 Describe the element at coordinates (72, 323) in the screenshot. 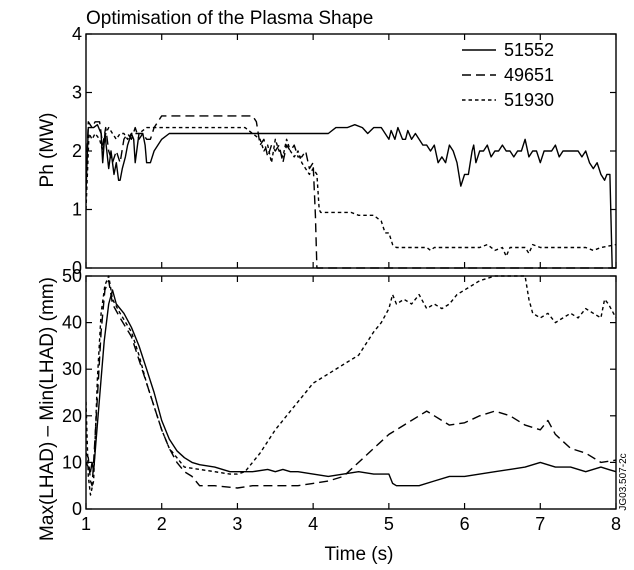

I see `bottom-y-tick-label: 40` at that location.